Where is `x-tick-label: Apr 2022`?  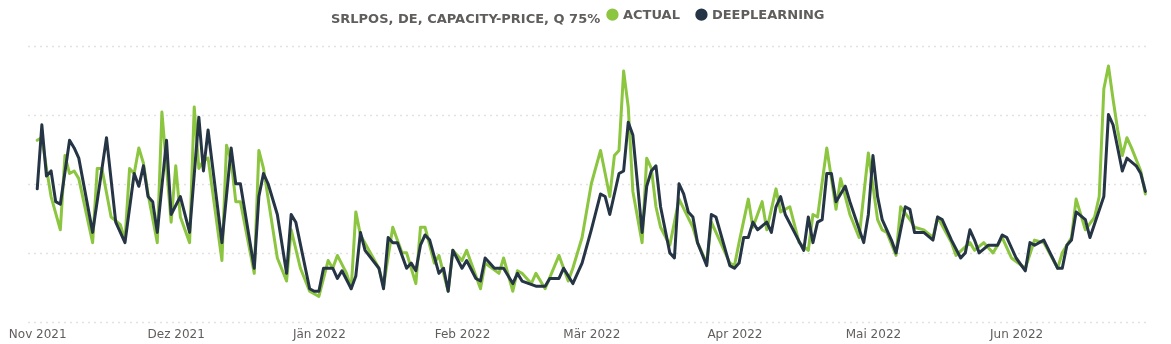 x-tick-label: Apr 2022 is located at coordinates (735, 333).